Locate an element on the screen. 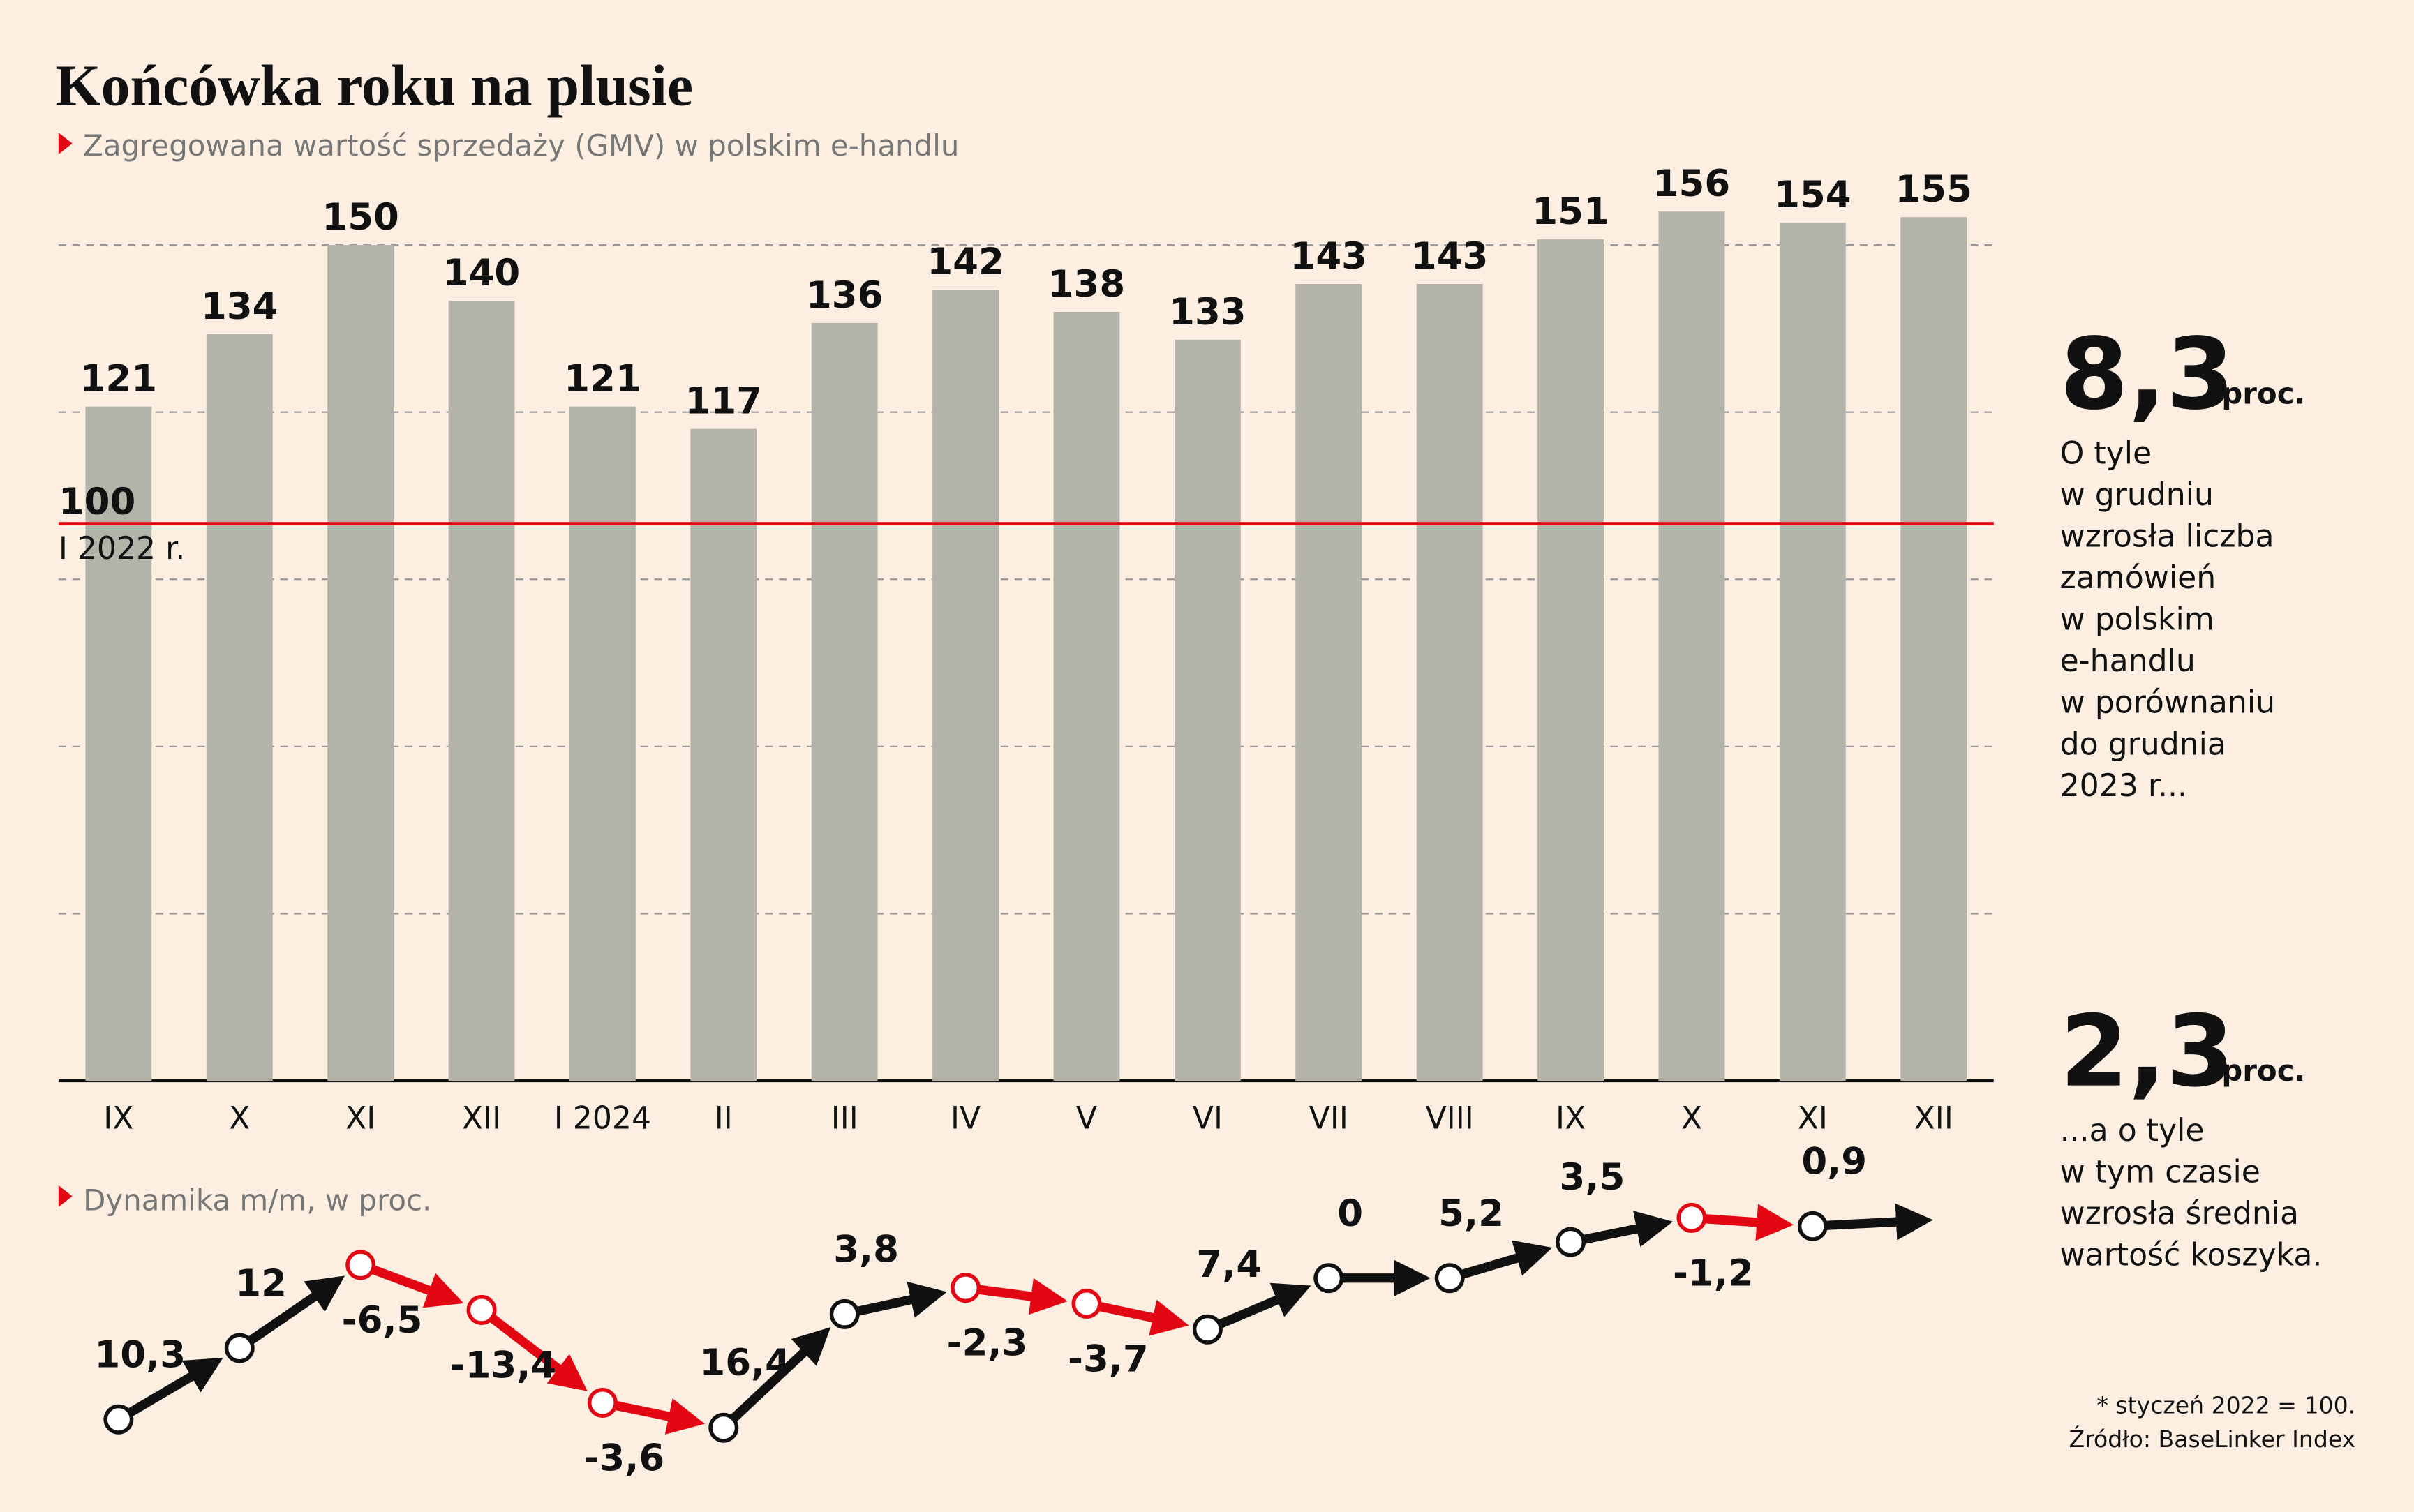 The height and width of the screenshot is (1512, 2414). highlight-value: 8,3 is located at coordinates (2147, 374).